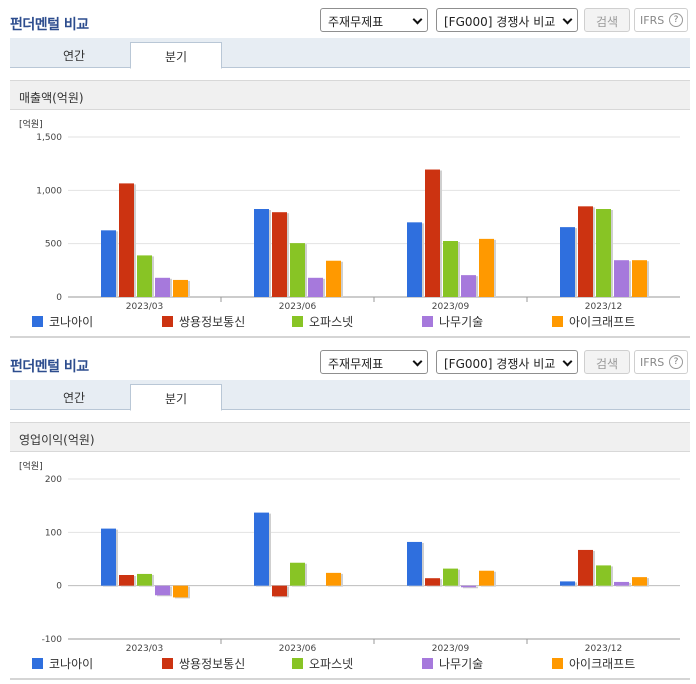 This screenshot has width=696, height=684. What do you see at coordinates (500, 364) in the screenshot?
I see `peer-group-value: [FG000] 경쟁사 비교` at bounding box center [500, 364].